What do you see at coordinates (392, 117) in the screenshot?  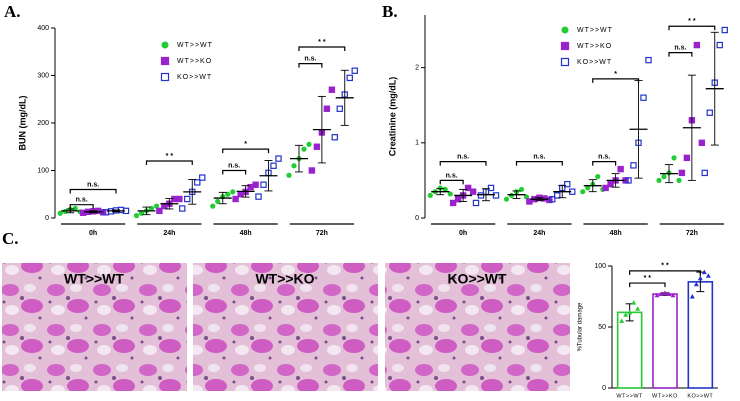 I see `y-axis-label: Creatinine (mg/dL)` at bounding box center [392, 117].